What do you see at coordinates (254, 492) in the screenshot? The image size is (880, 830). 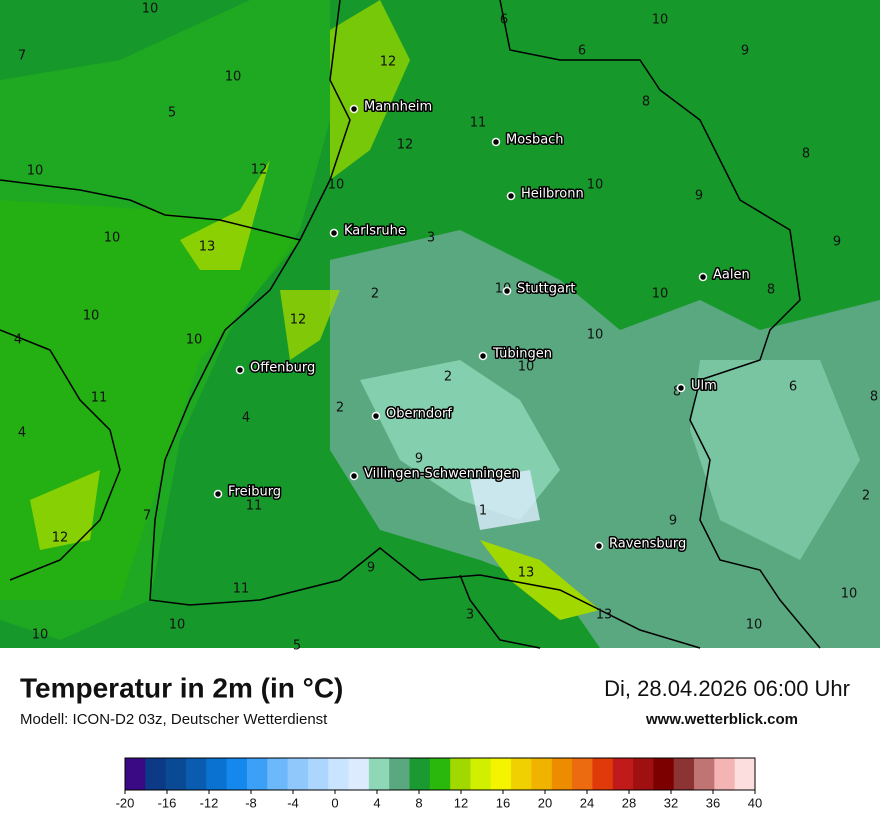 I see `city-label: Freiburg` at bounding box center [254, 492].